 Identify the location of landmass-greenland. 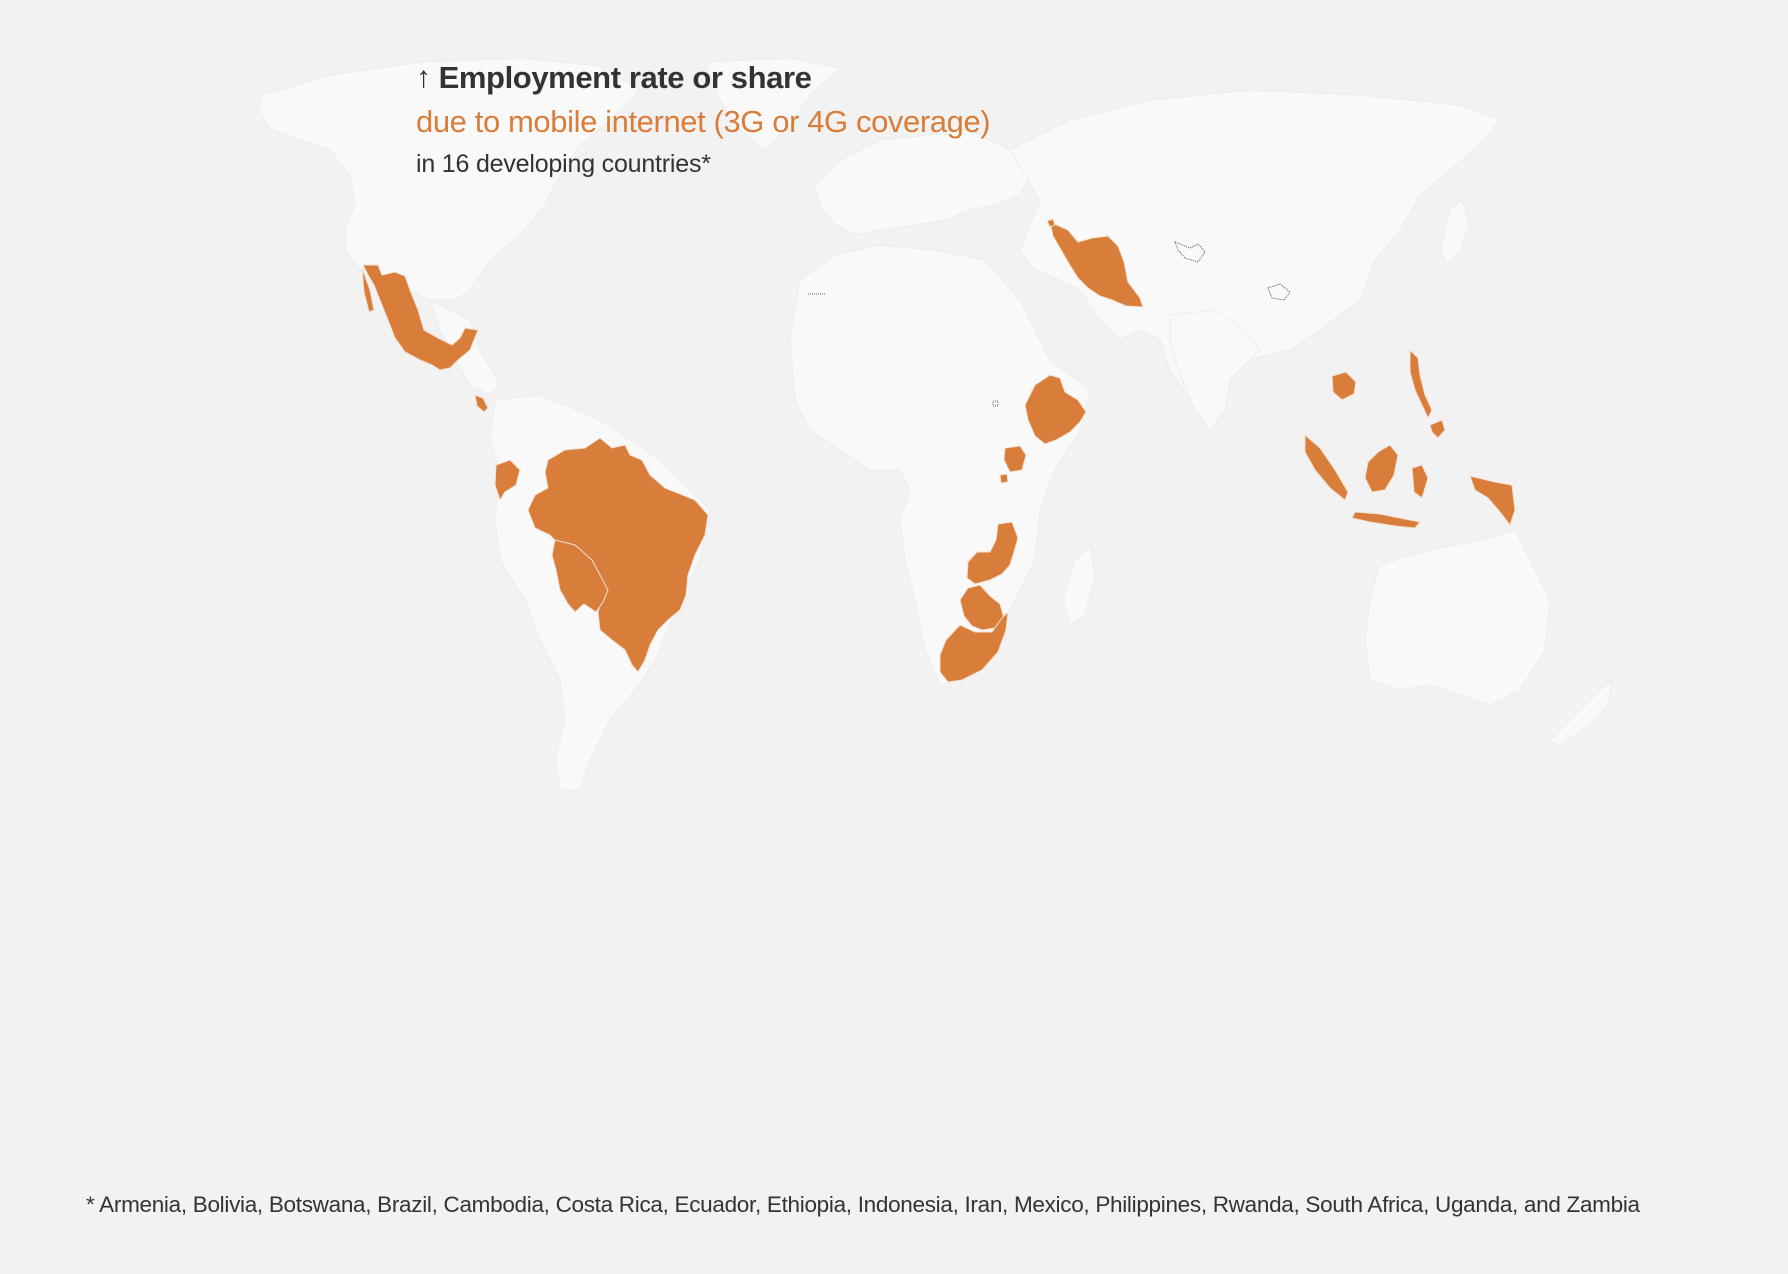
(773, 104).